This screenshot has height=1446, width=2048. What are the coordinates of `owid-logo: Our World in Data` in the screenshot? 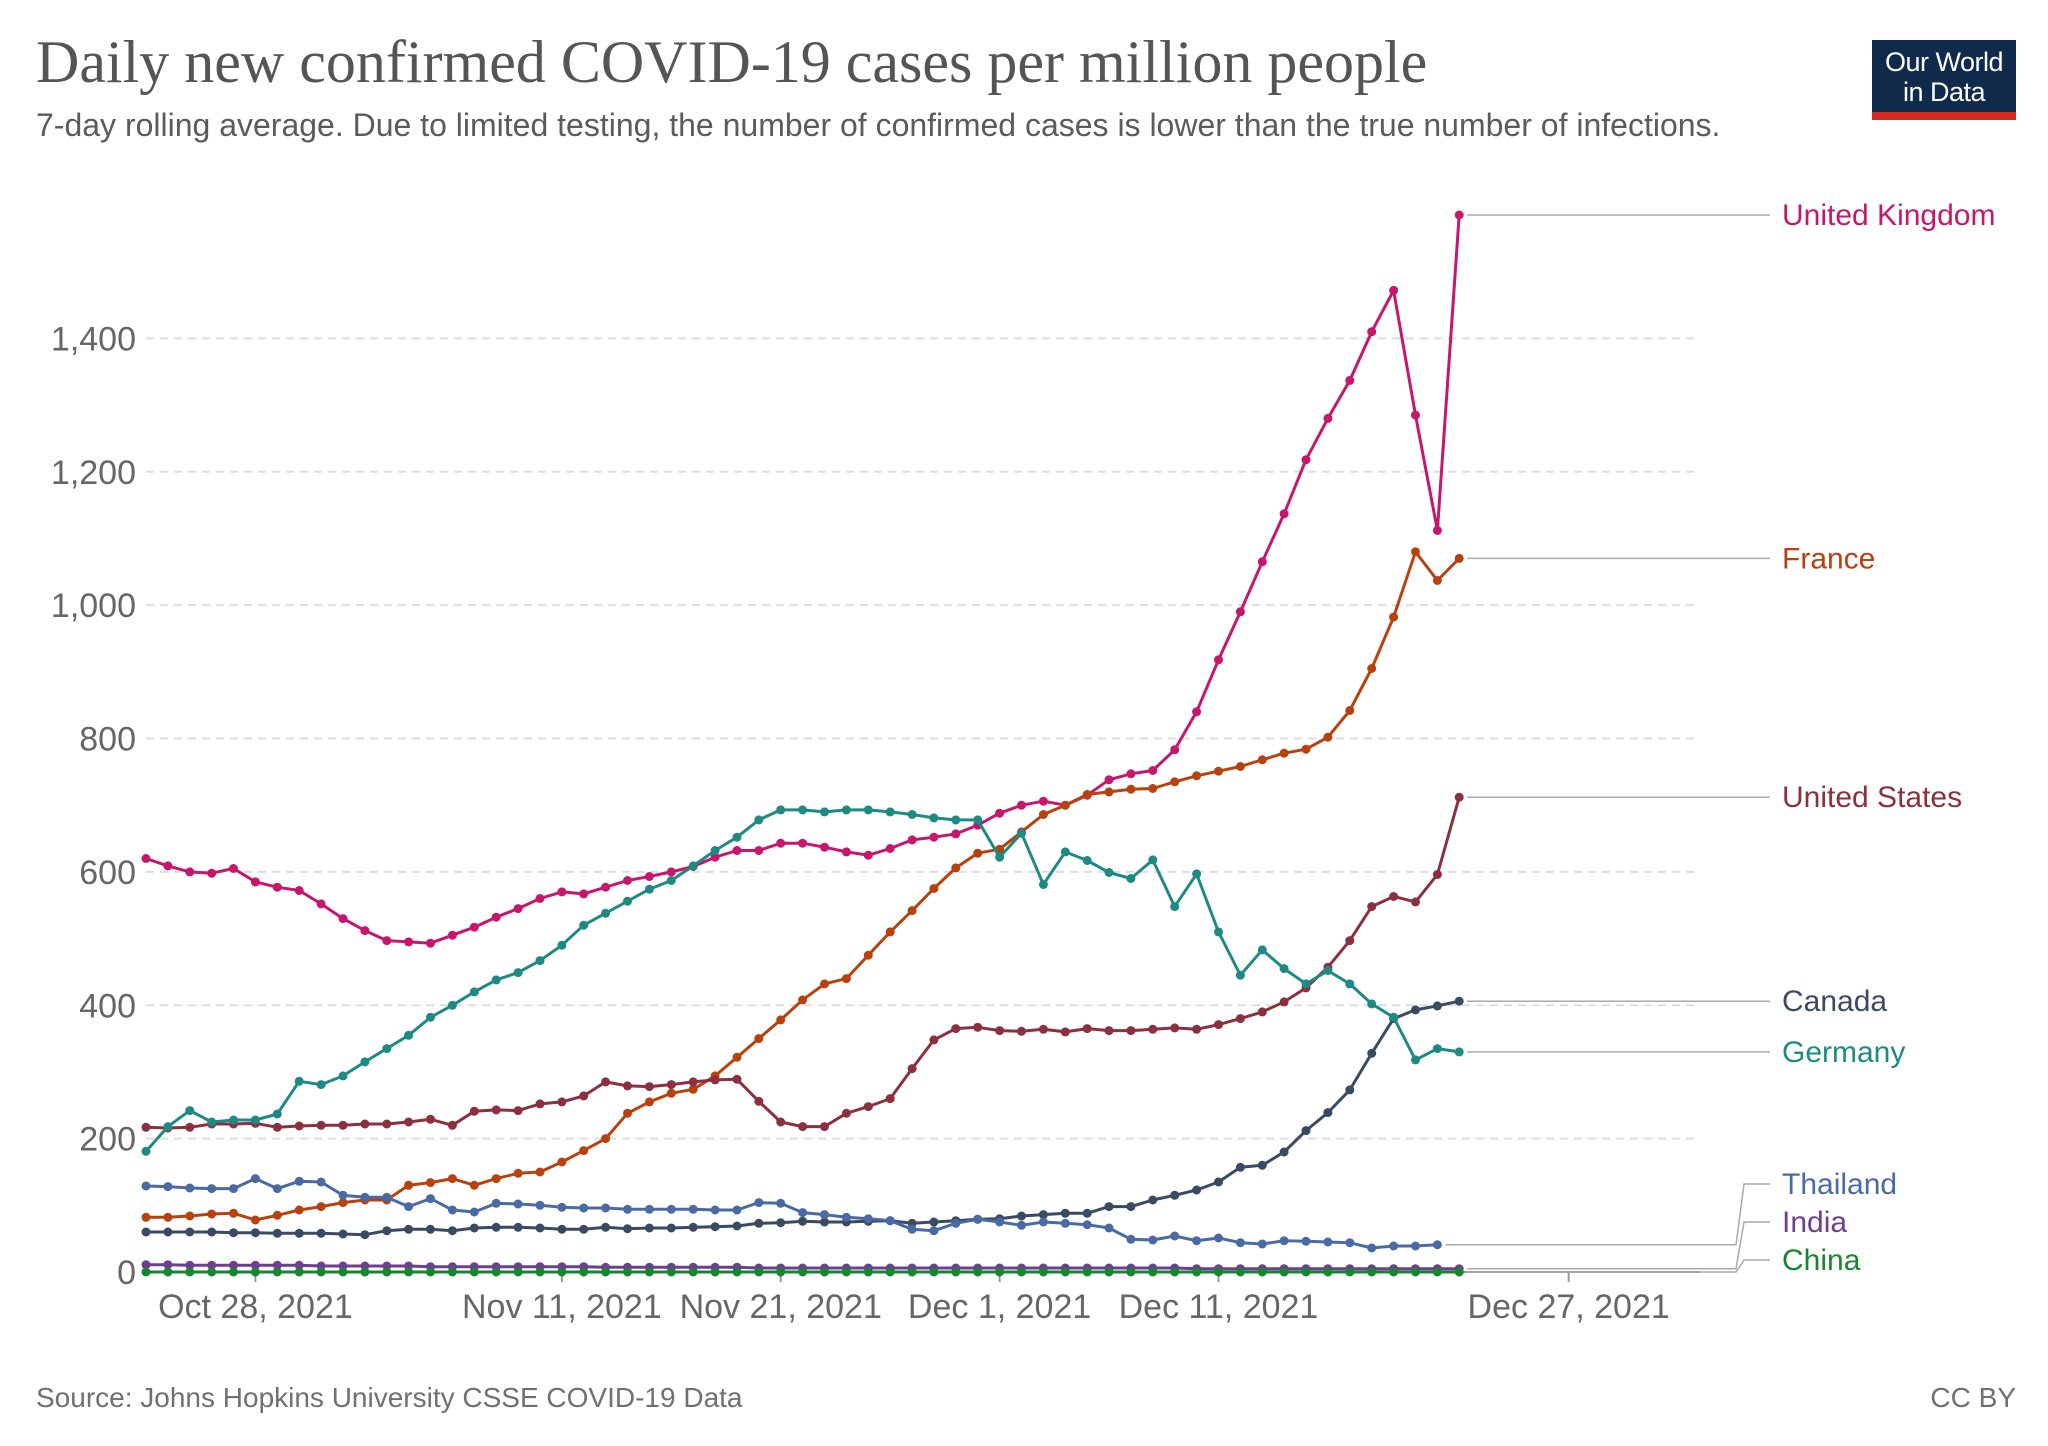 It's located at (1944, 80).